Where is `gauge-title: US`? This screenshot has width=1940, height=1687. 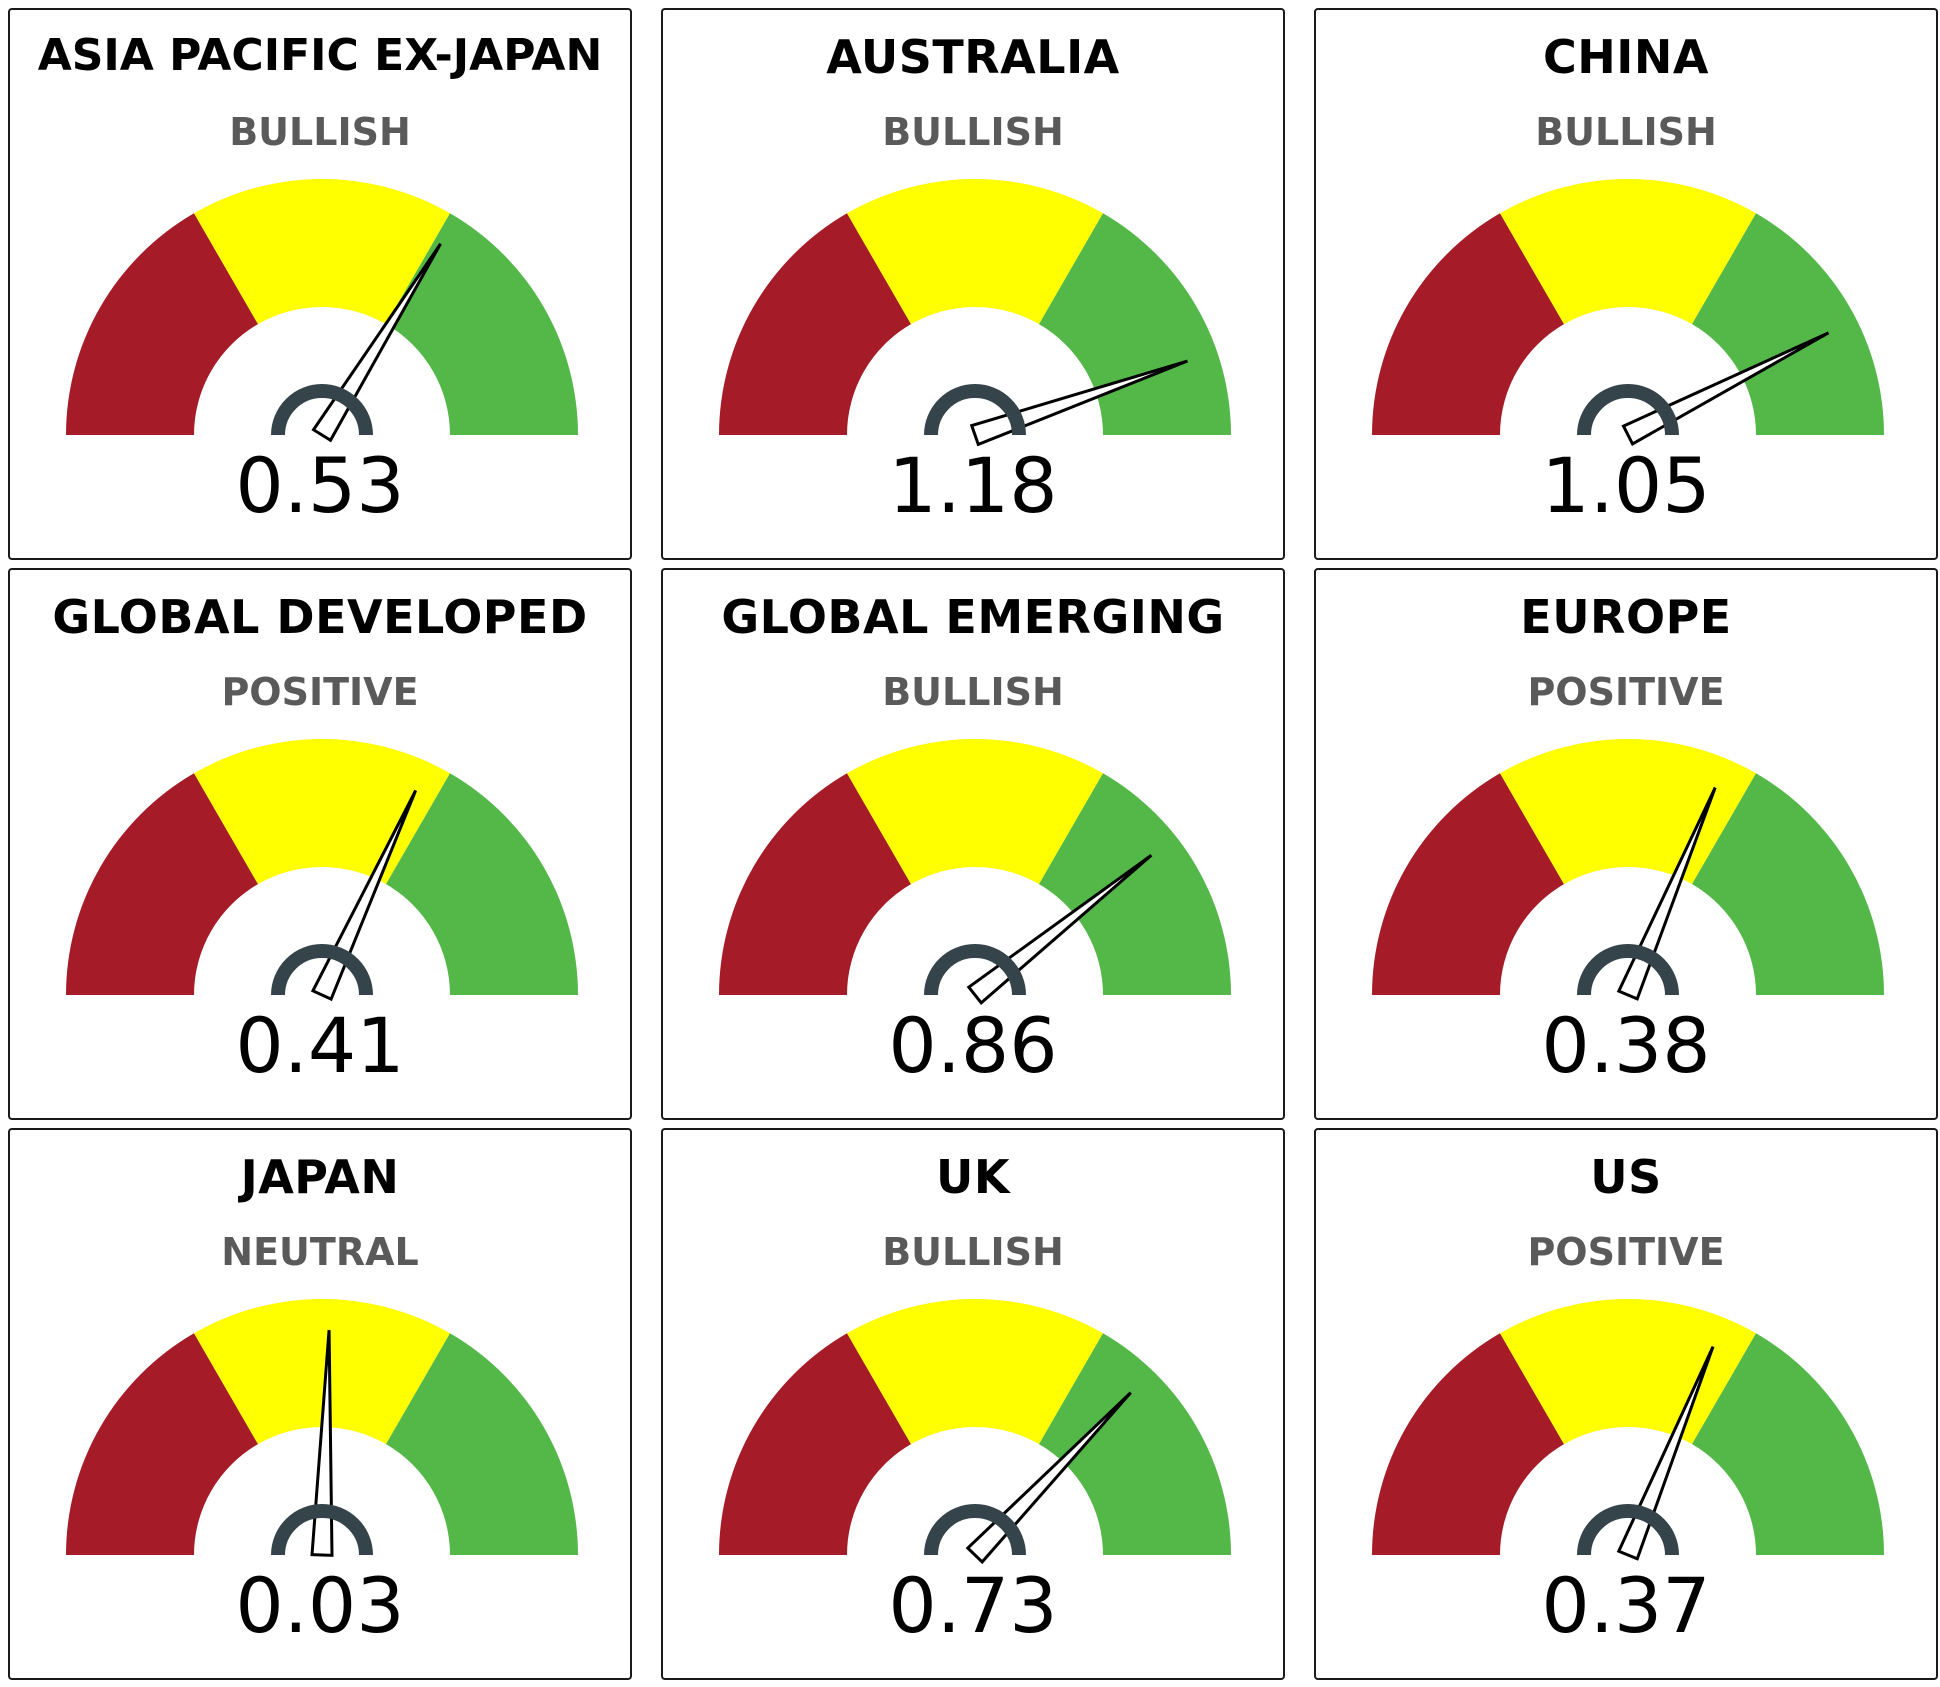 gauge-title: US is located at coordinates (1626, 1177).